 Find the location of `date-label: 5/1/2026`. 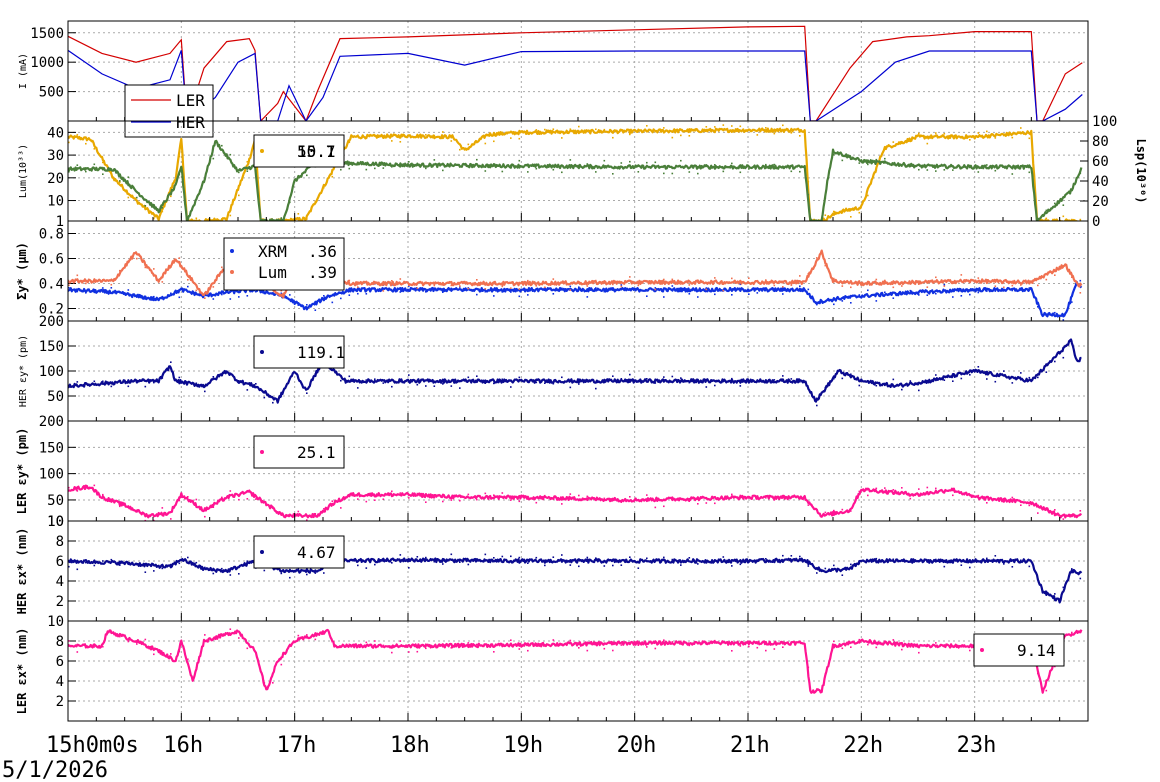

date-label: 5/1/2026 is located at coordinates (55, 770).